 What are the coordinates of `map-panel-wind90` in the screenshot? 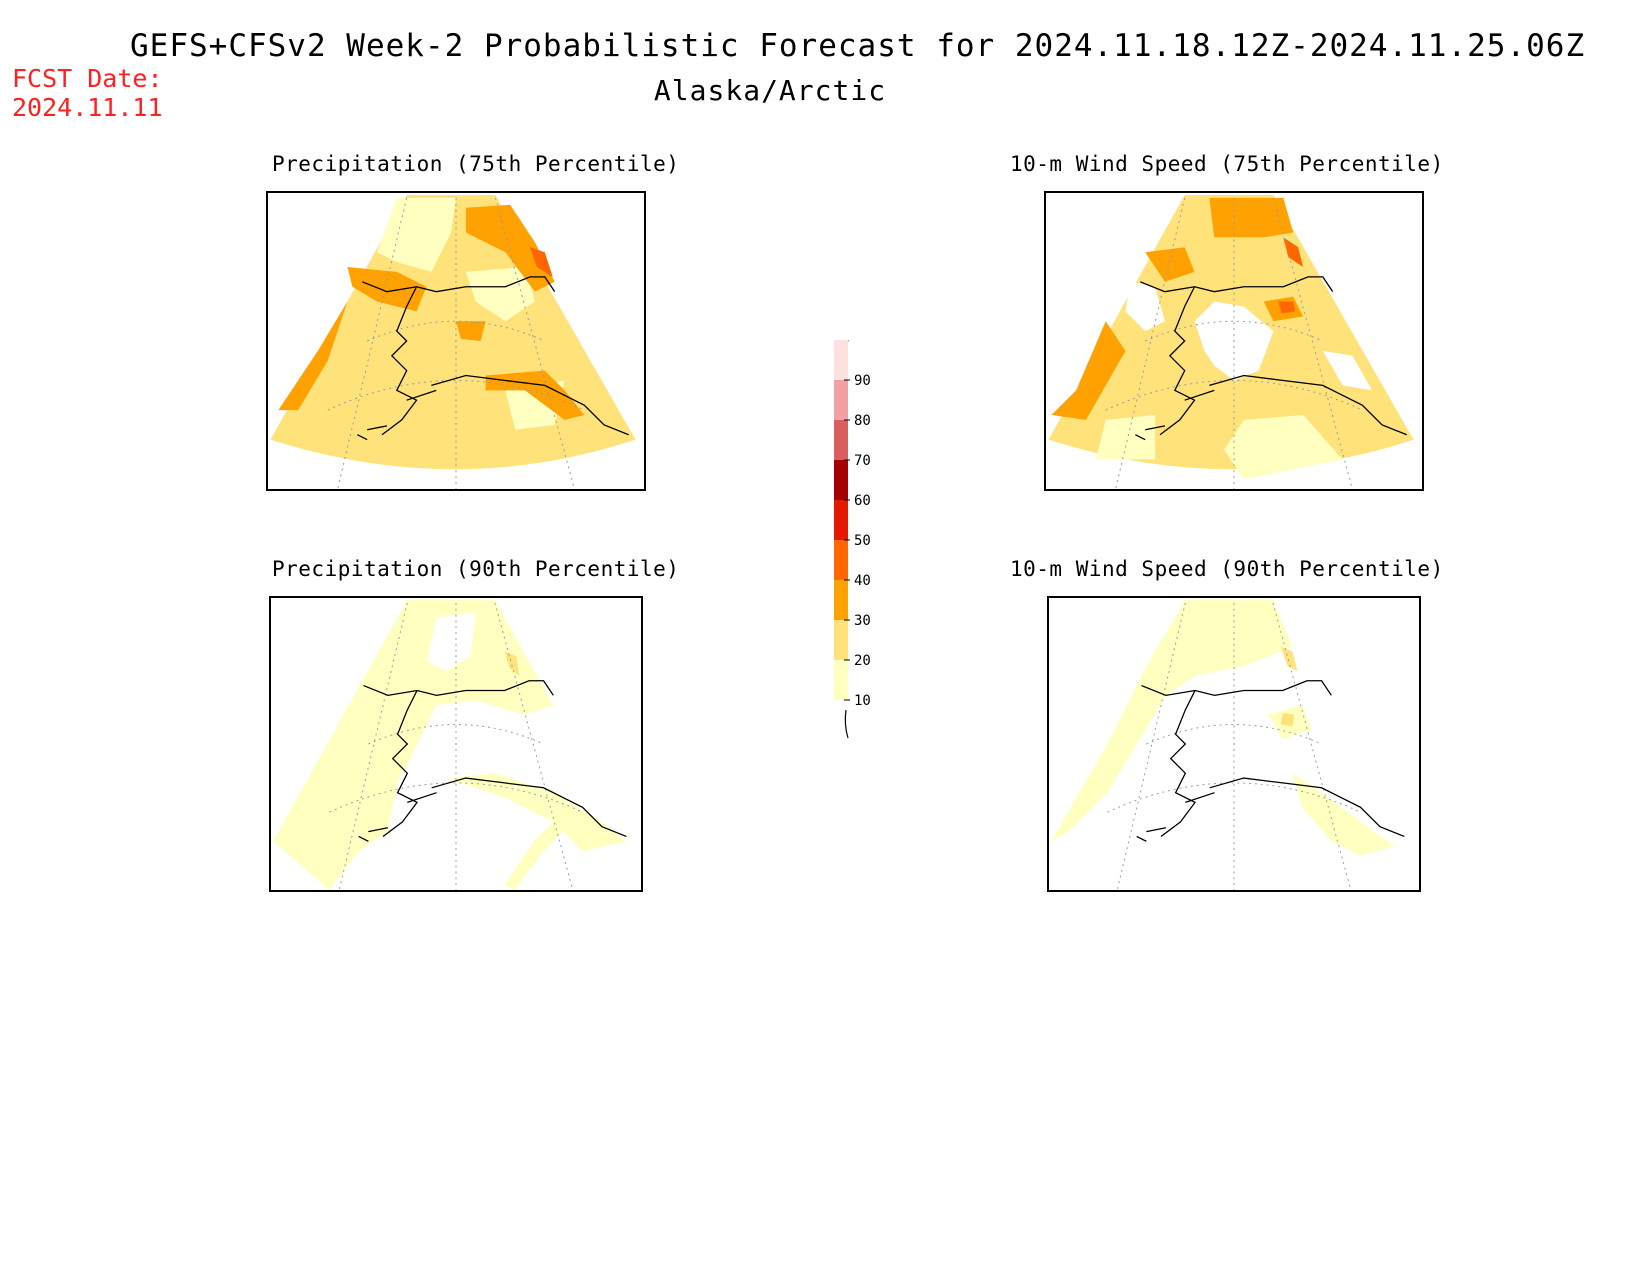 It's located at (1234, 744).